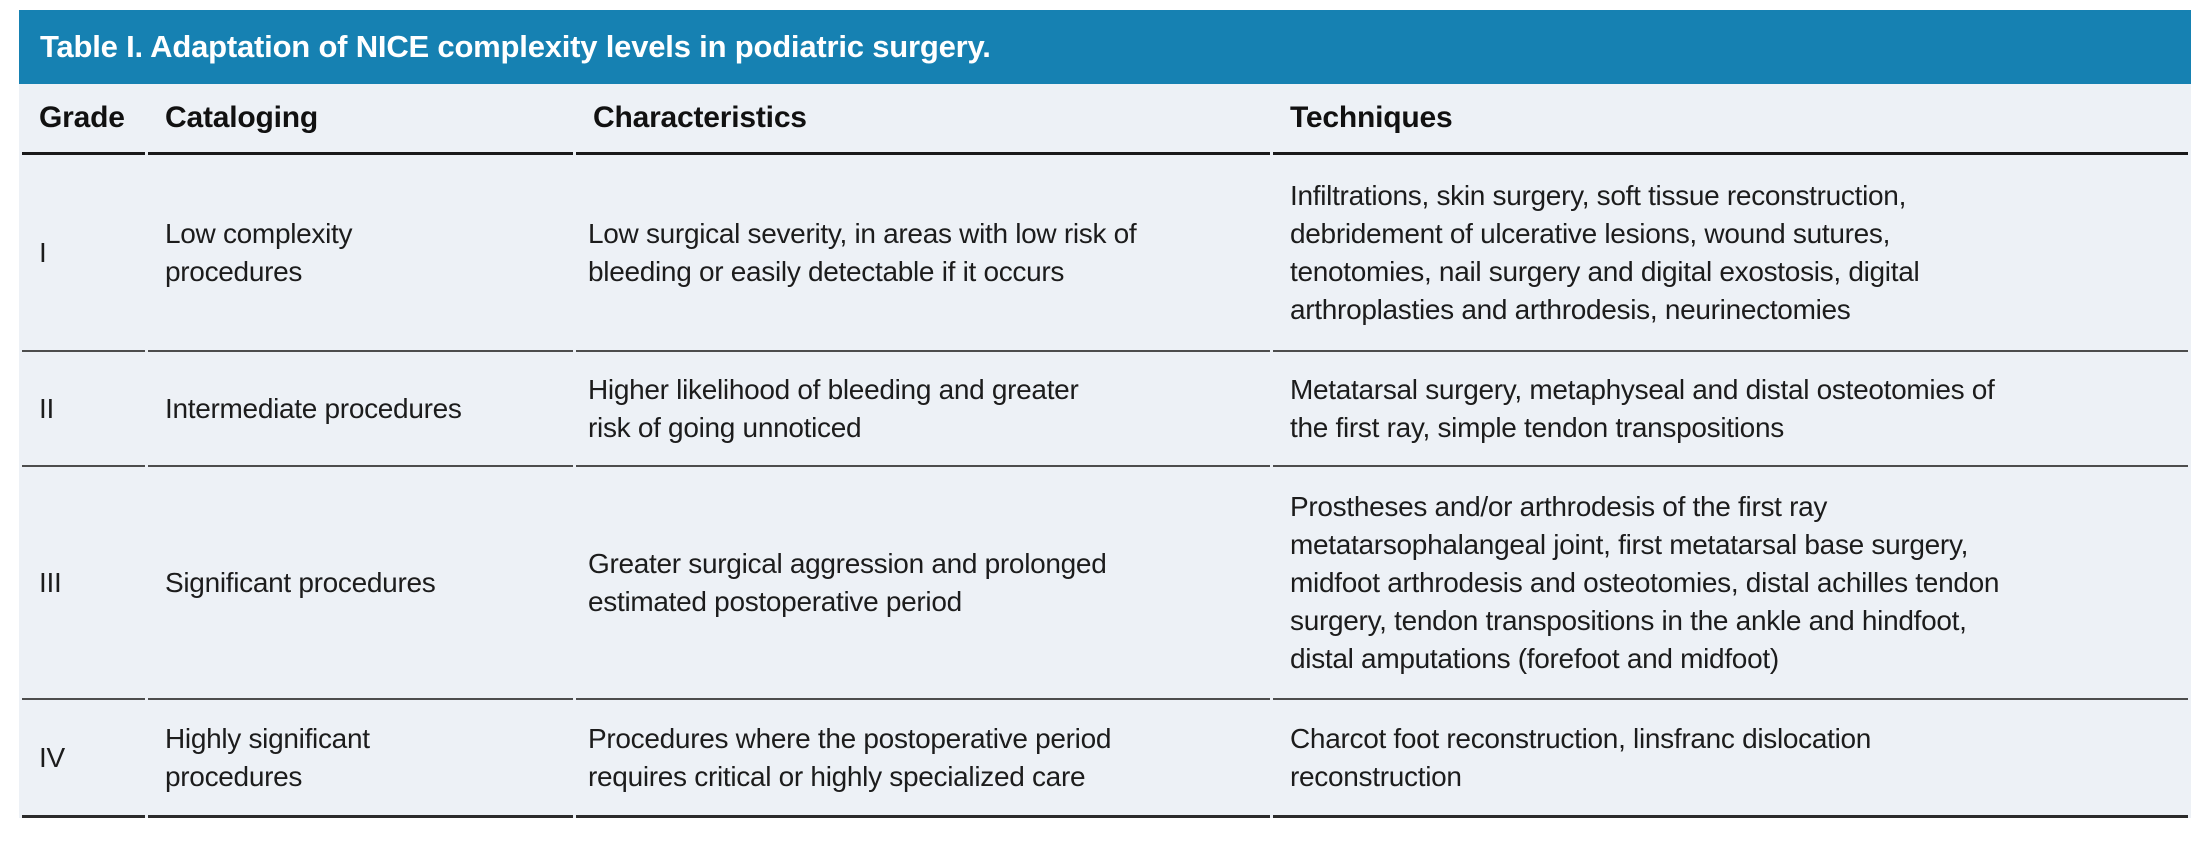  Describe the element at coordinates (360, 253) in the screenshot. I see `cell-cataloging: Low complexity procedures` at that location.